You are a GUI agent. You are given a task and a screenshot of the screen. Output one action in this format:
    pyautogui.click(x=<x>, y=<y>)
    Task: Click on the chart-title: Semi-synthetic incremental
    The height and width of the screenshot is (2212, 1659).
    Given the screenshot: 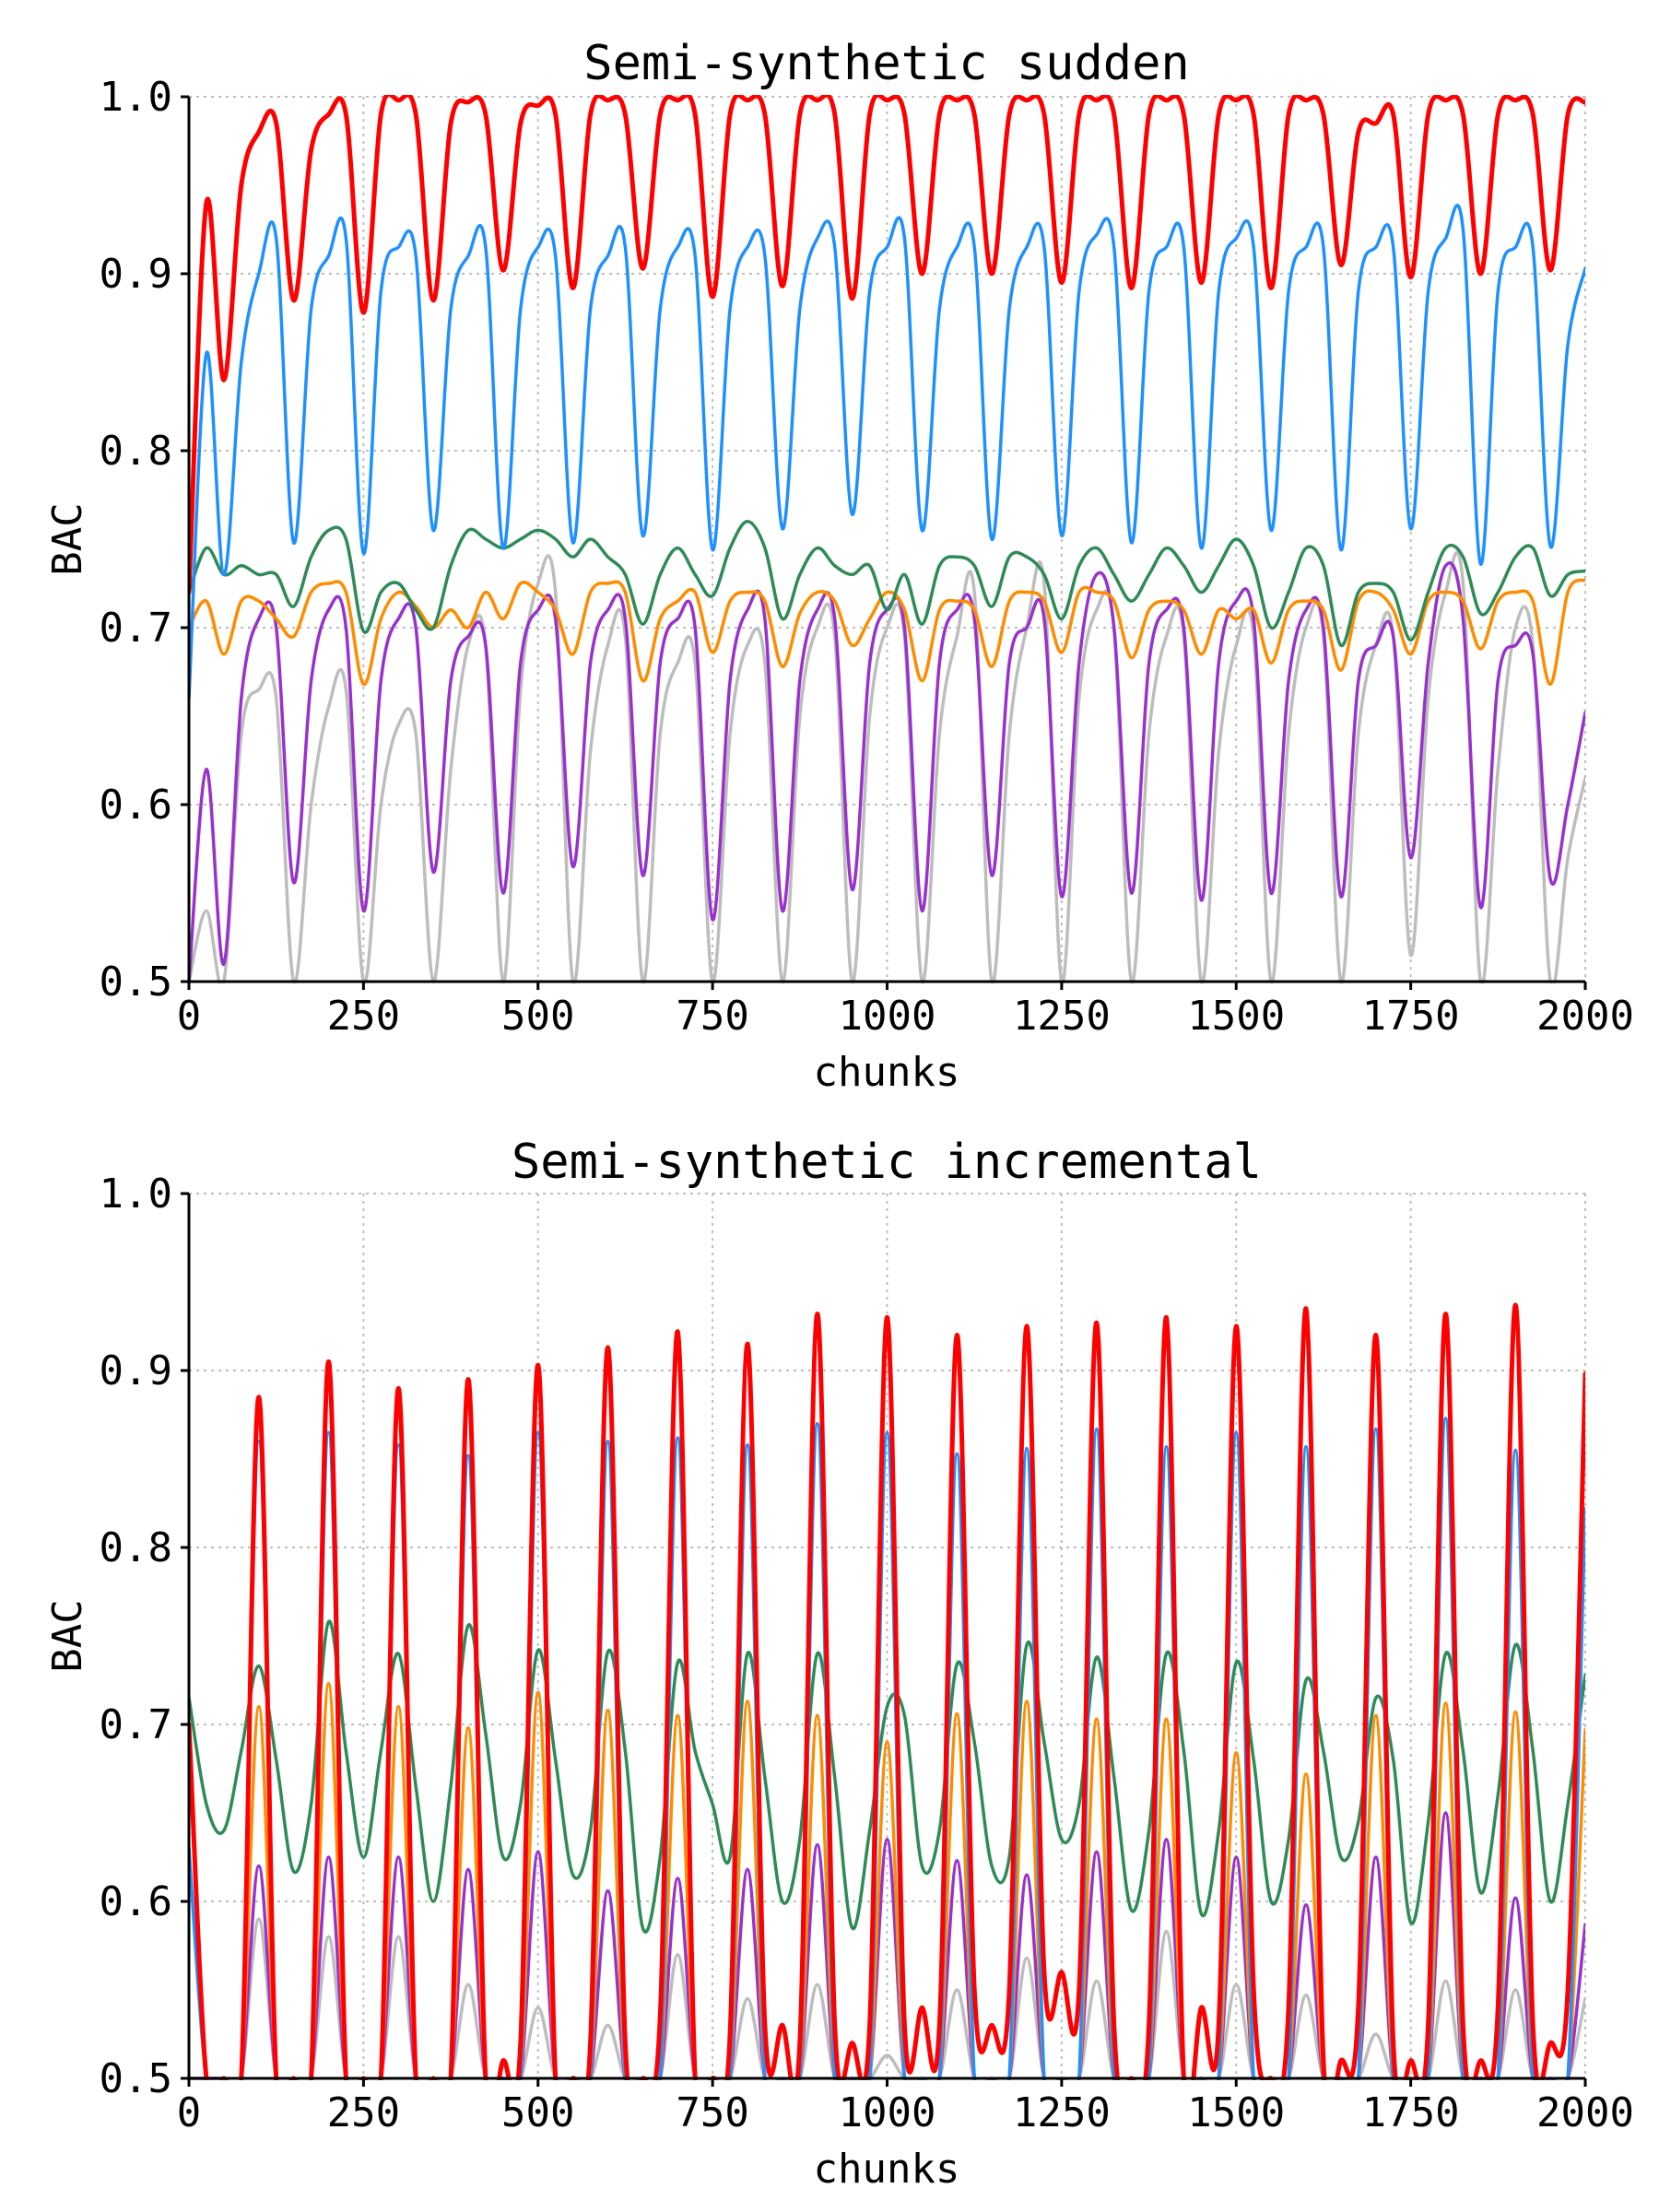 What is the action you would take?
    pyautogui.click(x=887, y=1162)
    